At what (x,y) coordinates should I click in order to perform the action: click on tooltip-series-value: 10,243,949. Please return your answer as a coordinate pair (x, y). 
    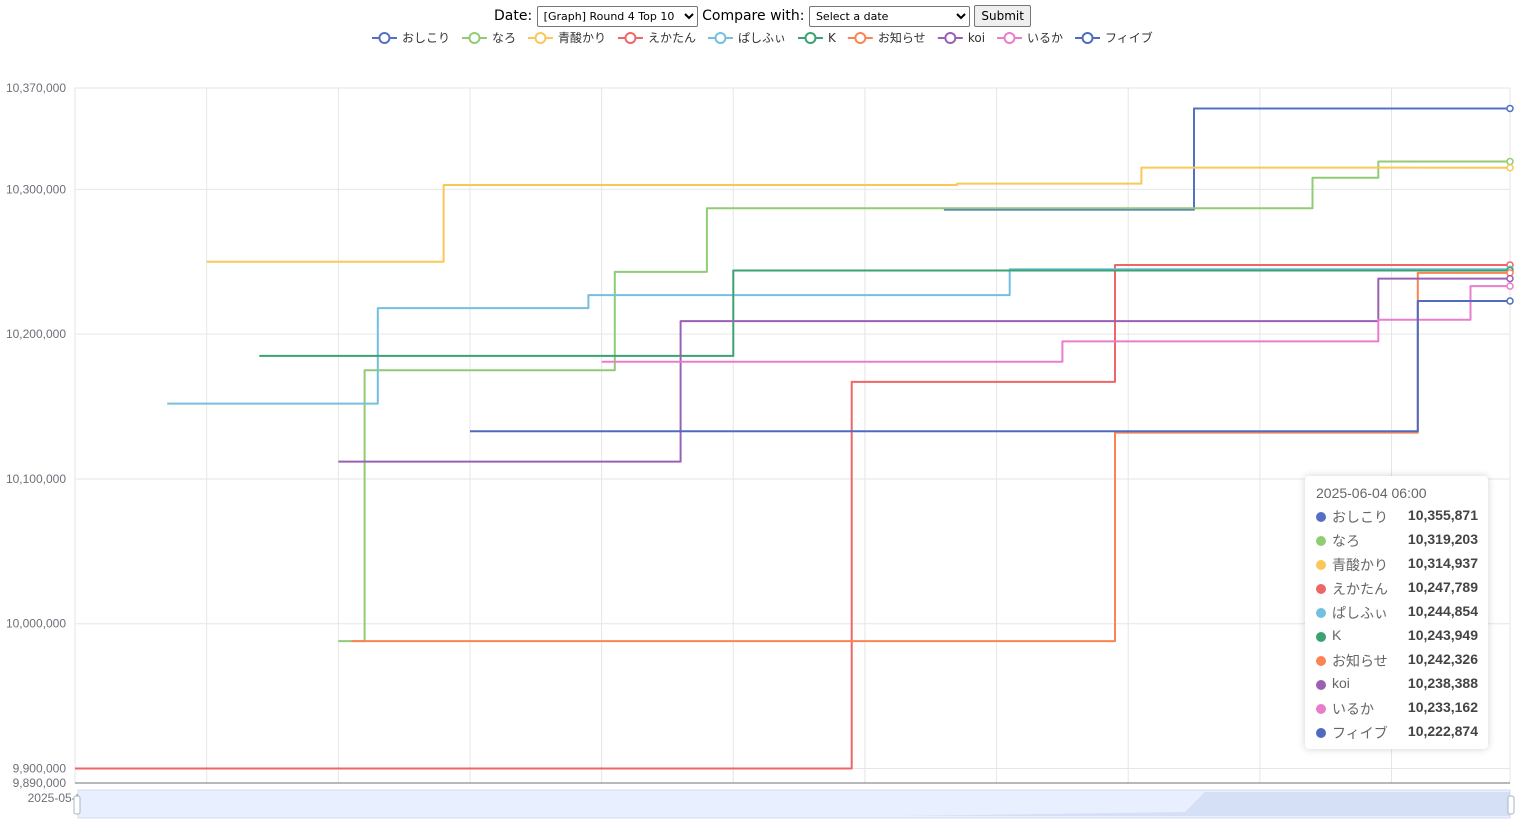
    Looking at the image, I should click on (1442, 635).